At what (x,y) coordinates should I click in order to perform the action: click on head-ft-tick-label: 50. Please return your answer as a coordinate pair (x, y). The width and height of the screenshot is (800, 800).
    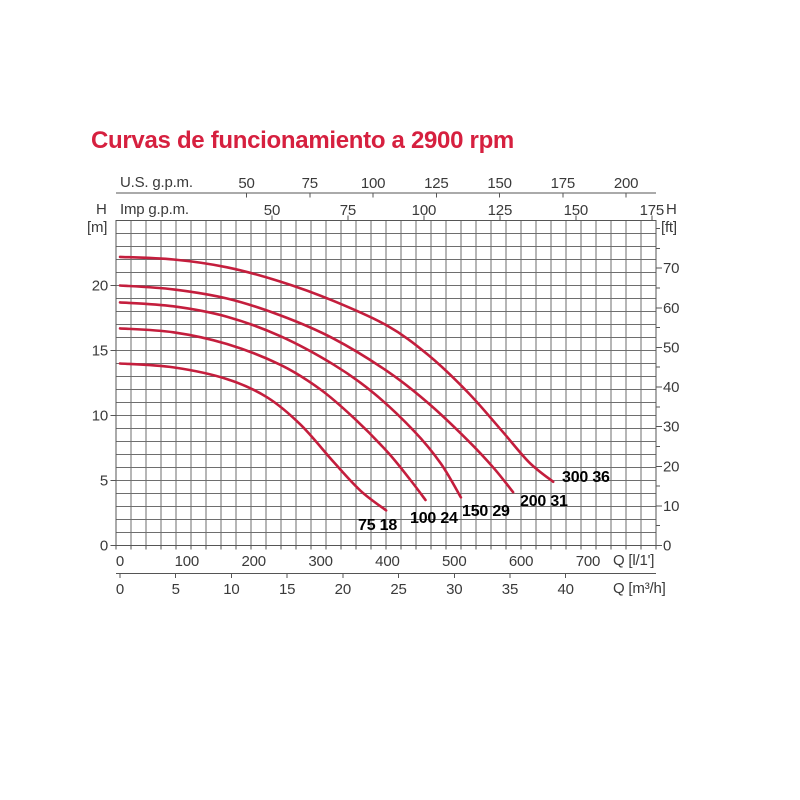
    Looking at the image, I should click on (671, 347).